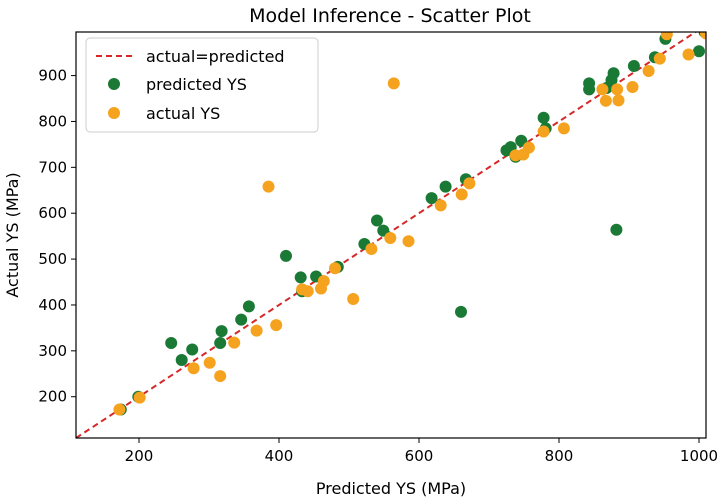  What do you see at coordinates (139, 456) in the screenshot?
I see `x-tick-label: 200` at bounding box center [139, 456].